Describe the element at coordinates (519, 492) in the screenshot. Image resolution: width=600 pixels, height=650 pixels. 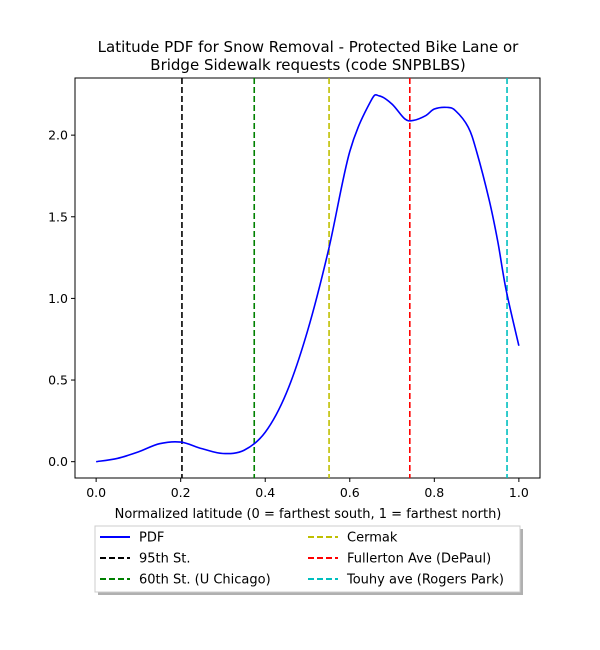
I see `x-tick-label: 1.0` at that location.